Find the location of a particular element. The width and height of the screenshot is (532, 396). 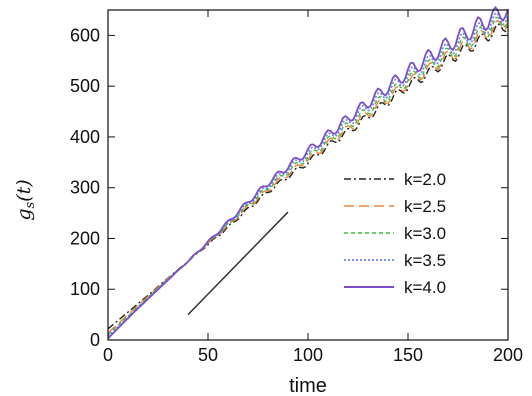

legend-label: k=2.0 is located at coordinates (425, 179).